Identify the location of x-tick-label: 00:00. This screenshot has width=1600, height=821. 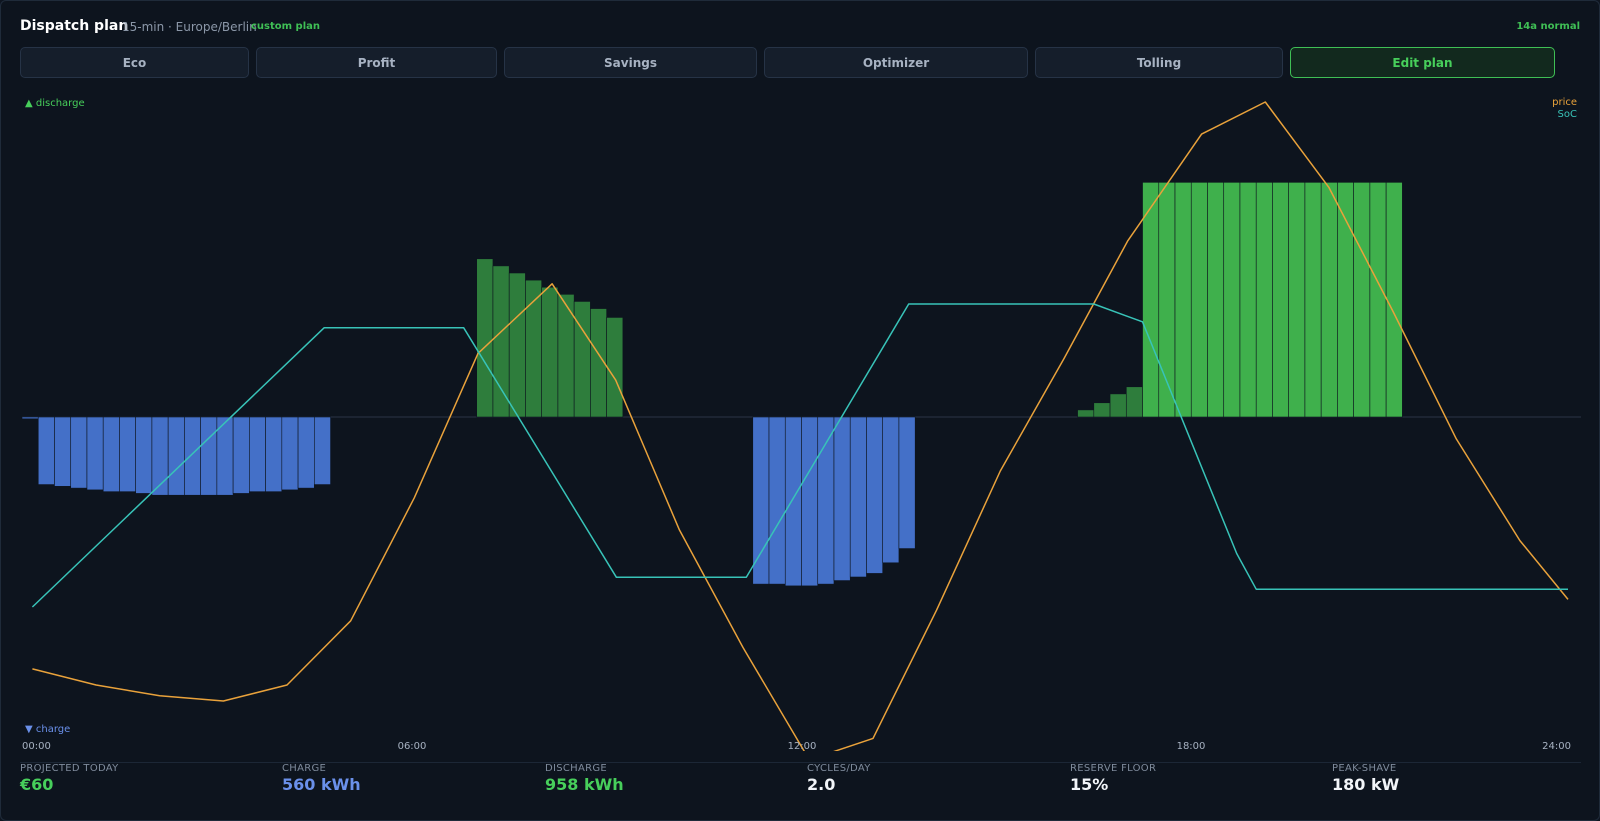
(36, 746).